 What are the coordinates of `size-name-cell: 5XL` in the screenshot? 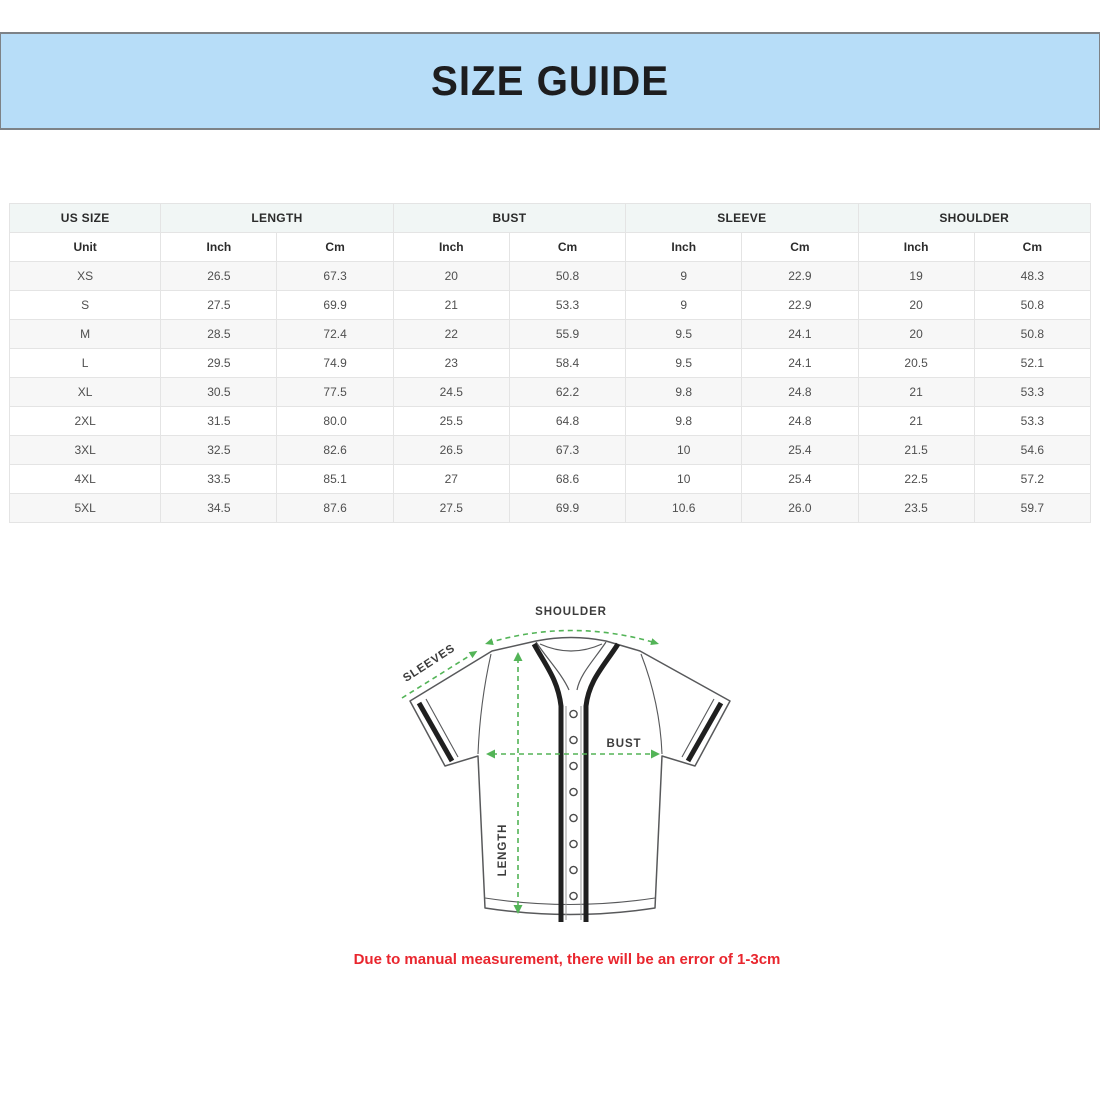 It's located at (85, 508).